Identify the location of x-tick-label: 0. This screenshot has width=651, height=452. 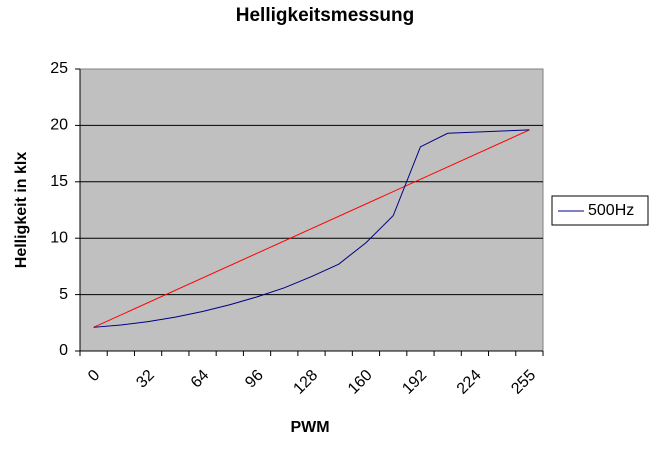
(94, 376).